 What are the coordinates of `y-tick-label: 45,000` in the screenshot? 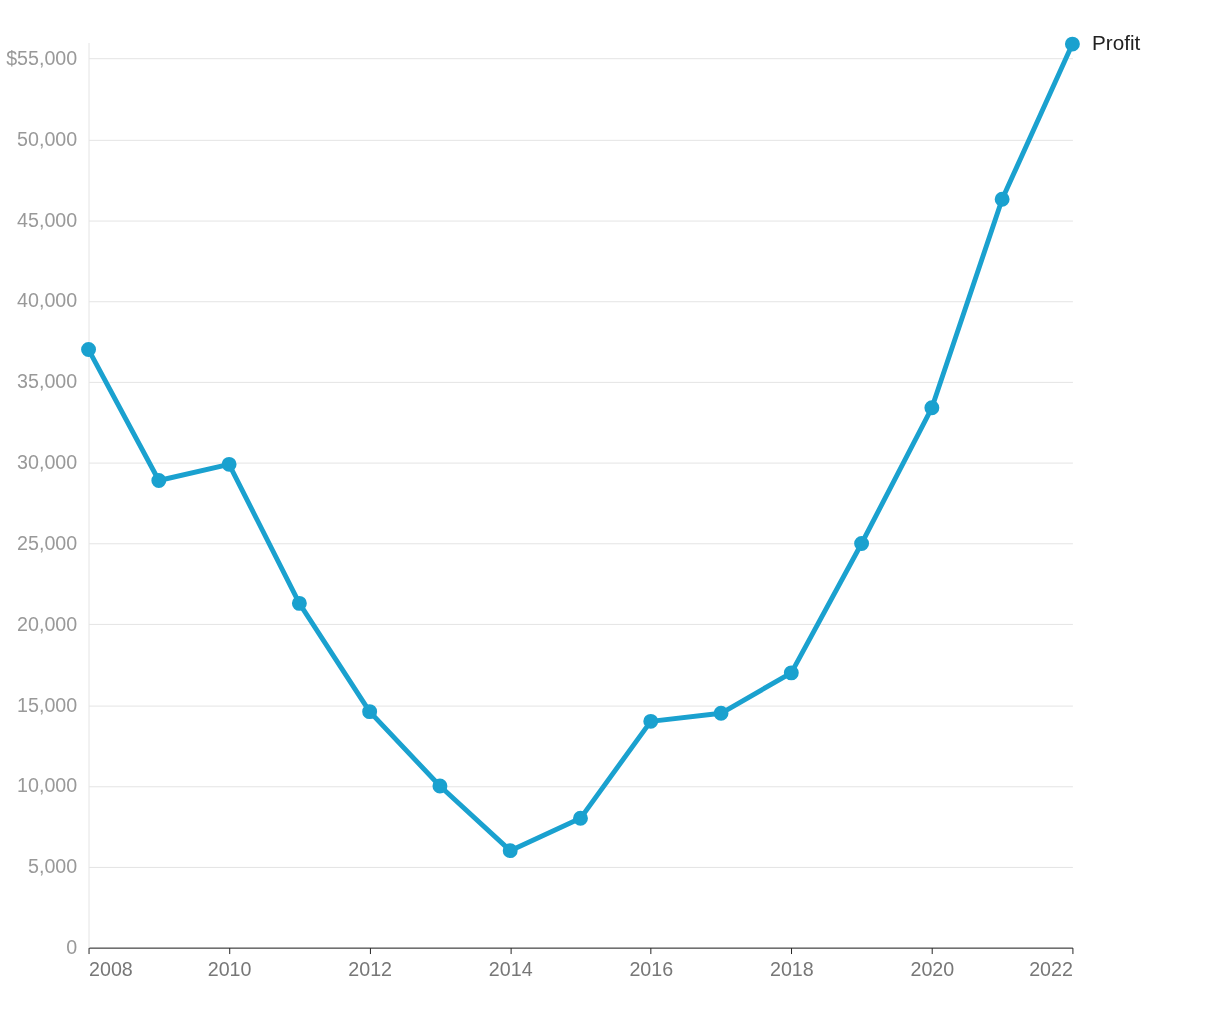 It's located at (47, 219).